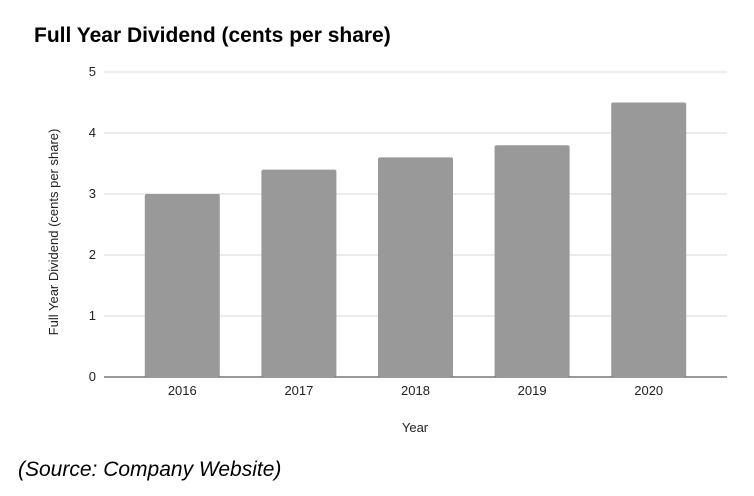 The height and width of the screenshot is (496, 754). Describe the element at coordinates (532, 390) in the screenshot. I see `x-tick-label: 2019` at that location.